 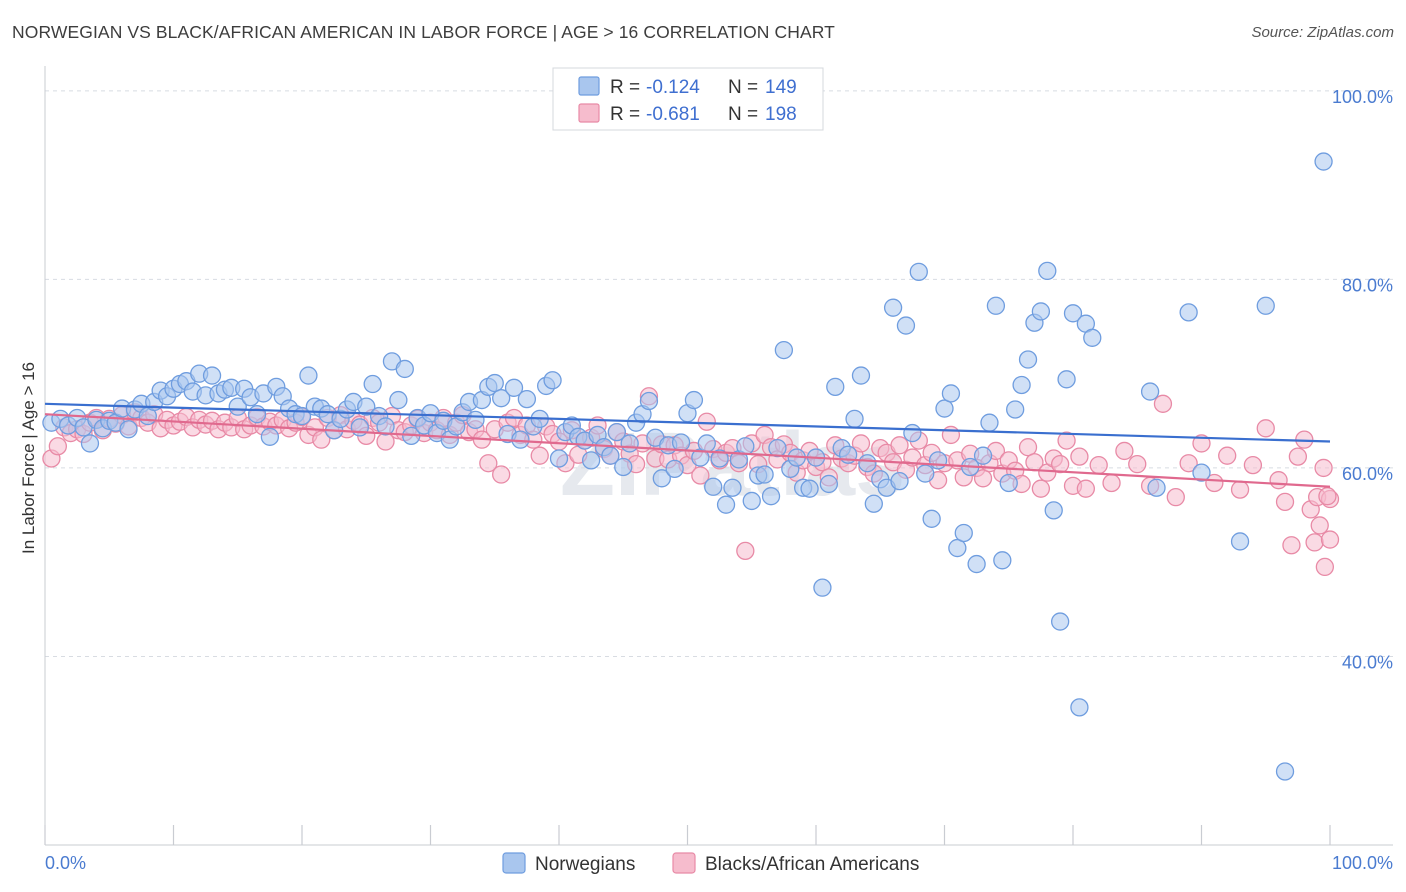 I want to click on y-tick-label: 100.0%, so click(x=1362, y=97).